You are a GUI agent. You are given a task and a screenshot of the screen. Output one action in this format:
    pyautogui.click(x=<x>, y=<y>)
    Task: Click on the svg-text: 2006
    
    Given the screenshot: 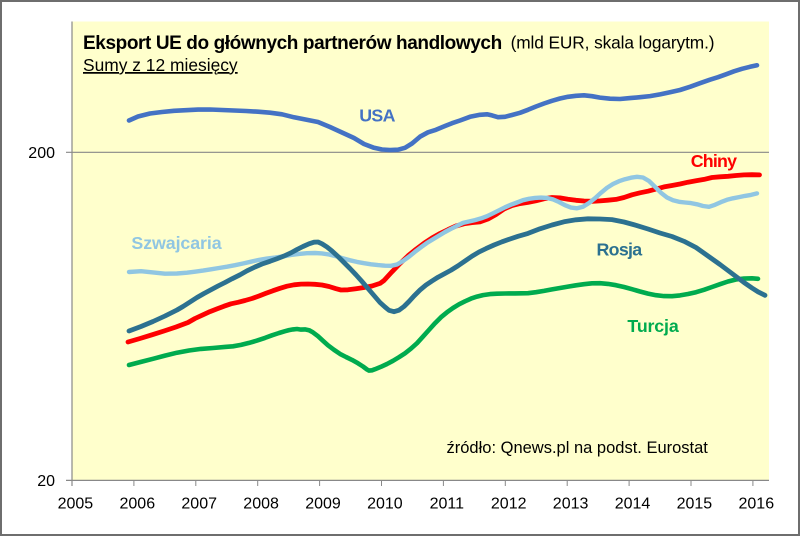 What is the action you would take?
    pyautogui.click(x=138, y=504)
    